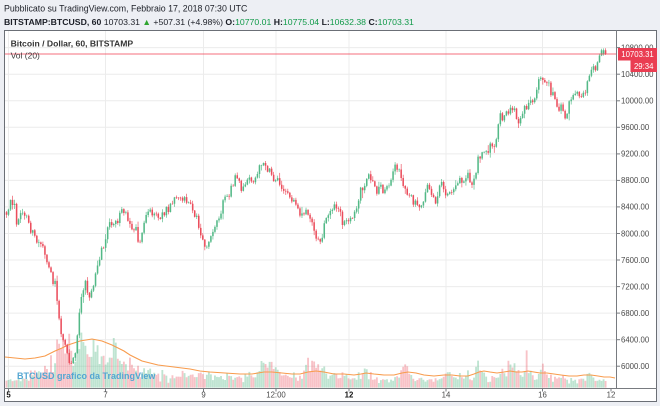 Image resolution: width=660 pixels, height=406 pixels. I want to click on svg-text: 6400.00, so click(635, 340).